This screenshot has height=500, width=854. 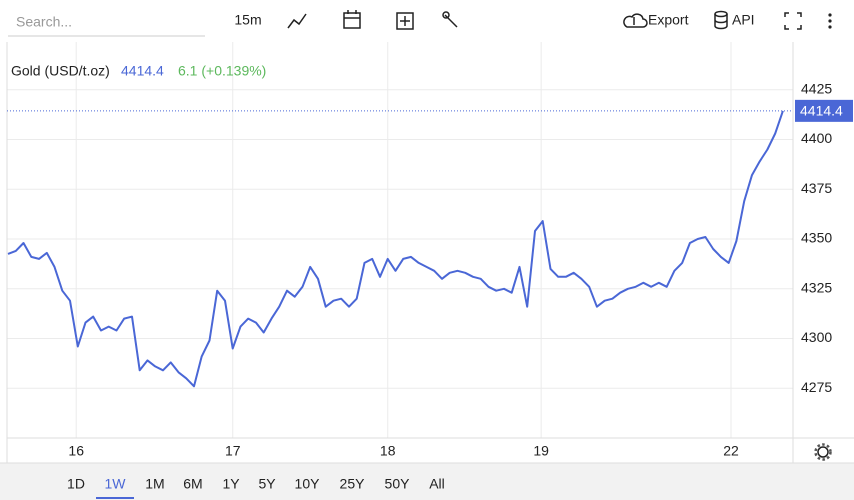 I want to click on more-menu, so click(x=830, y=21).